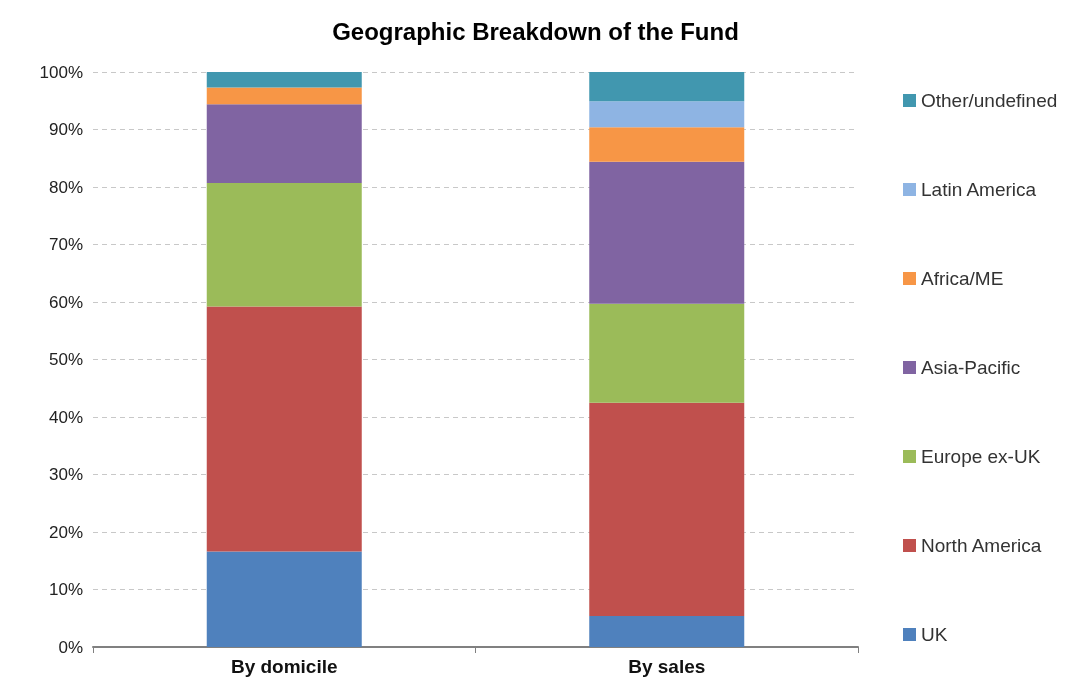 This screenshot has width=1071, height=698. Describe the element at coordinates (284, 666) in the screenshot. I see `x-tick-label: By domicile` at that location.